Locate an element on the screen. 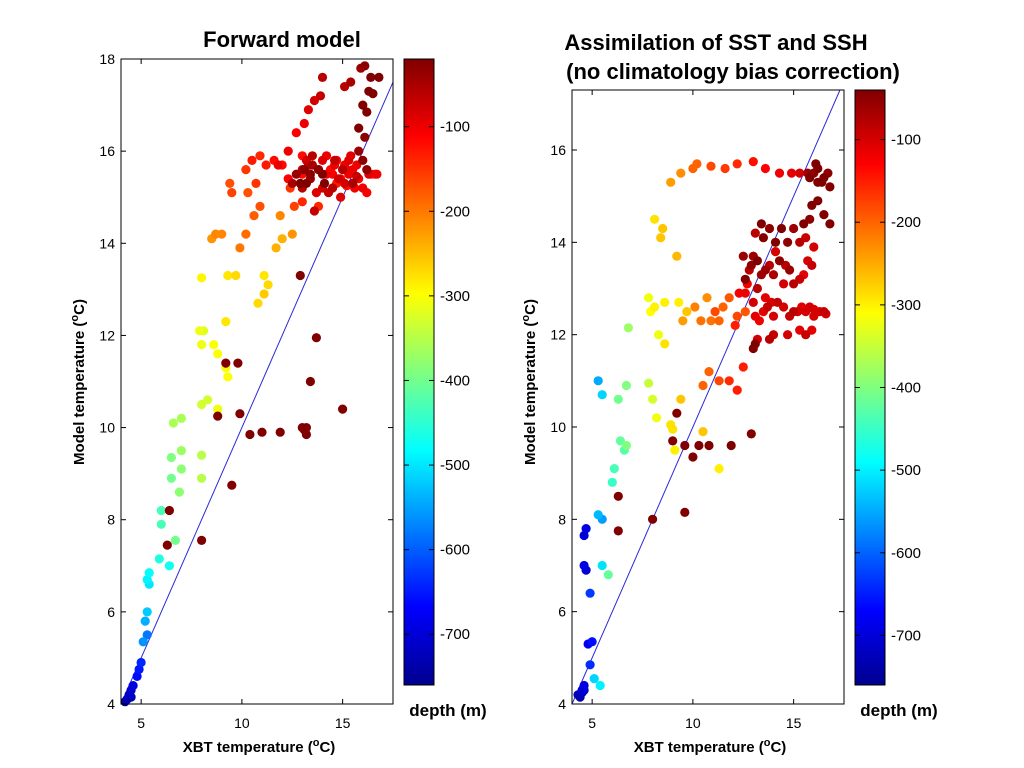 This screenshot has height=768, width=1024. y-tick-label: 4 is located at coordinates (562, 704).